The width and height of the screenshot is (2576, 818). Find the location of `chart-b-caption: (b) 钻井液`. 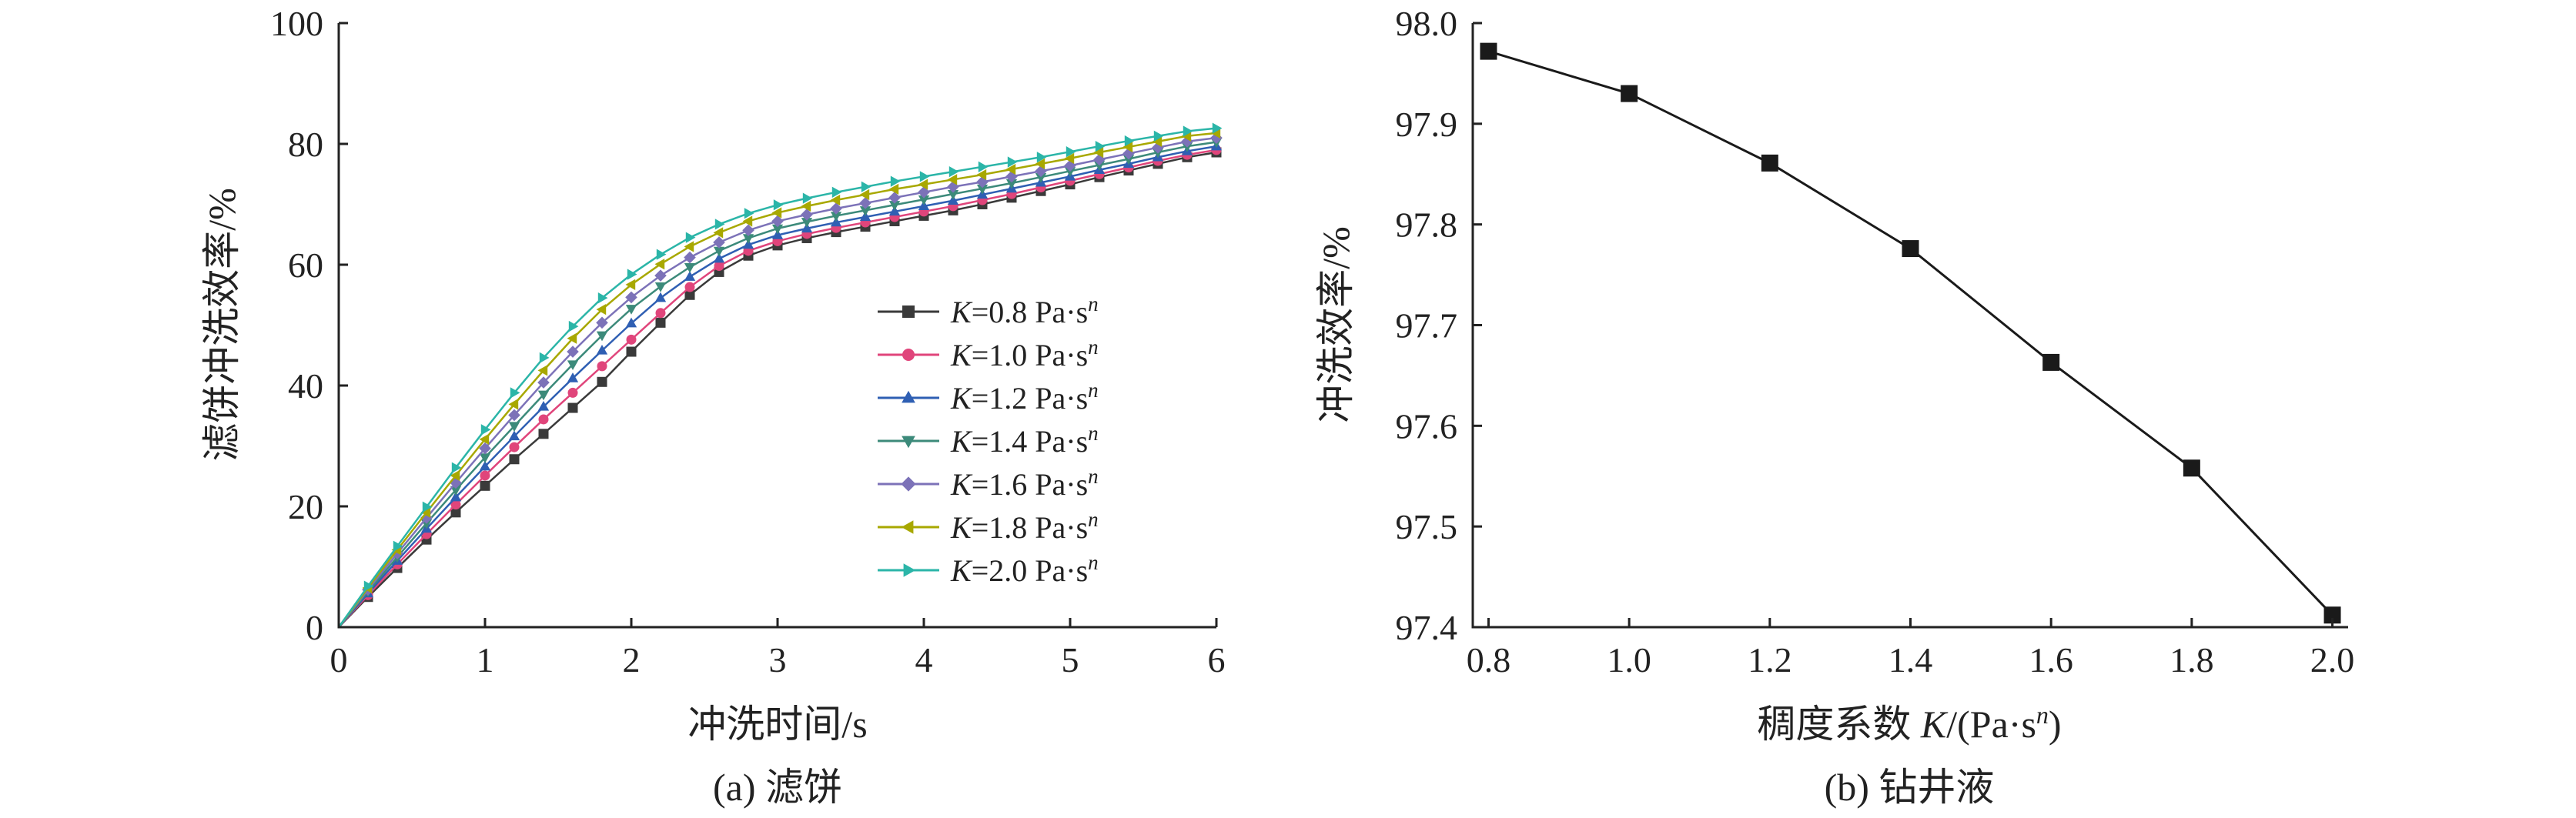

chart-b-caption: (b) 钻井液 is located at coordinates (1910, 788).